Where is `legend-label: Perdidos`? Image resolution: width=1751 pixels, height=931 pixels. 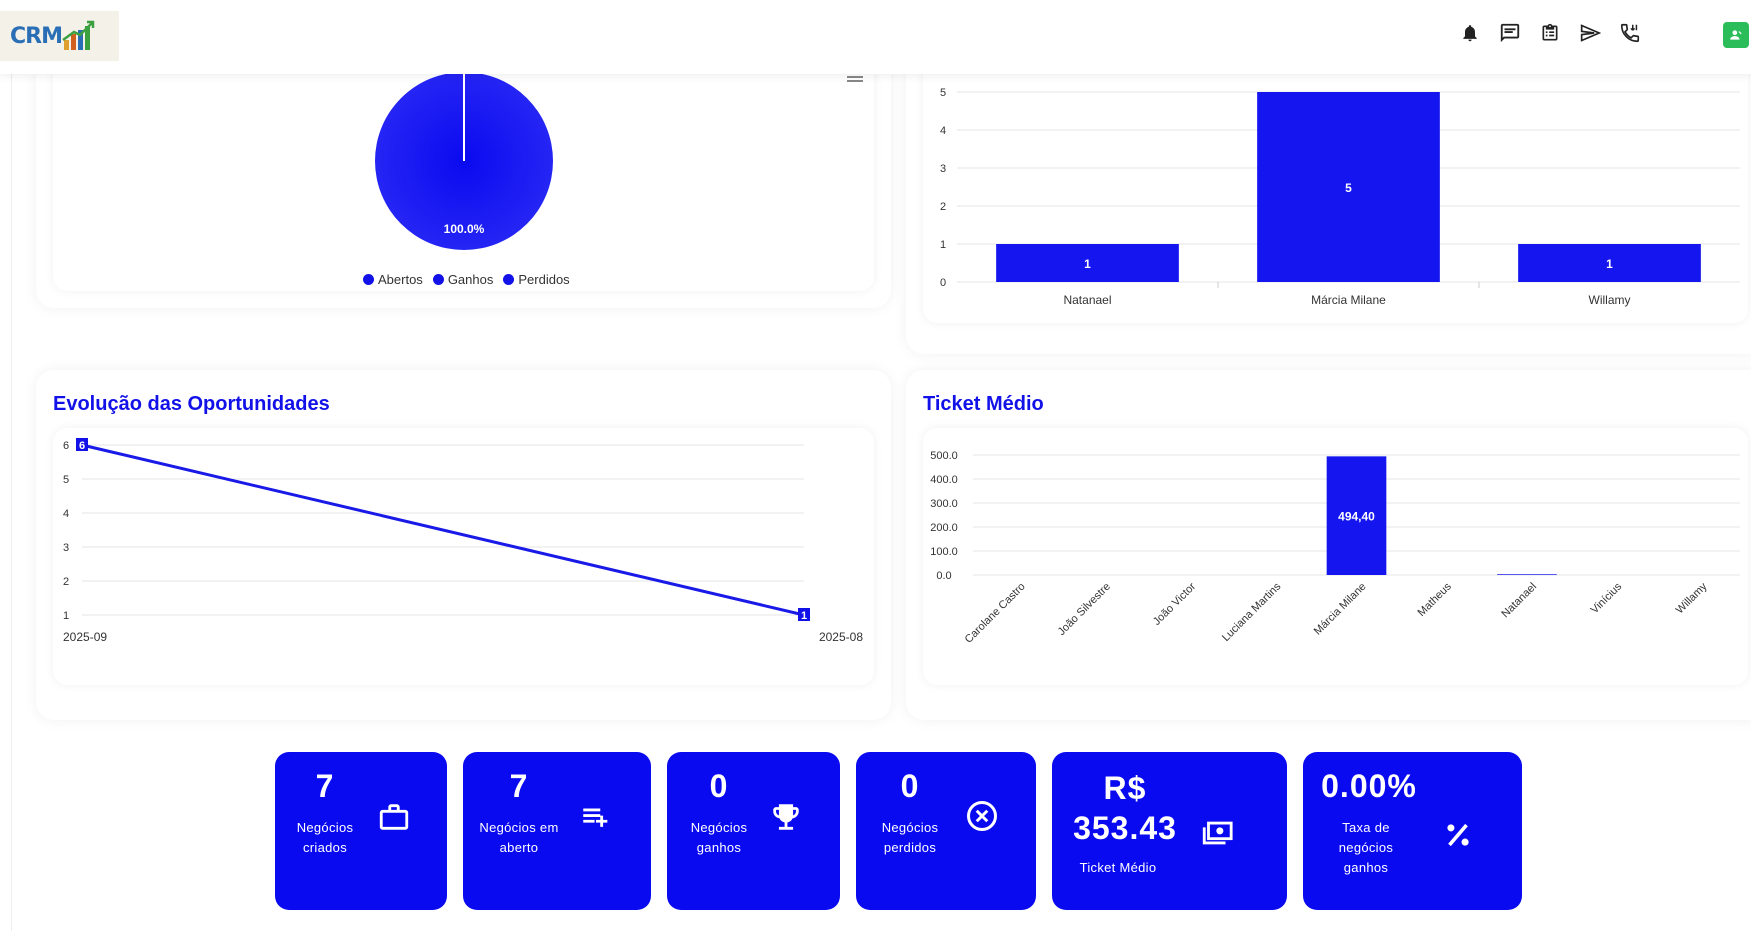 legend-label: Perdidos is located at coordinates (544, 279).